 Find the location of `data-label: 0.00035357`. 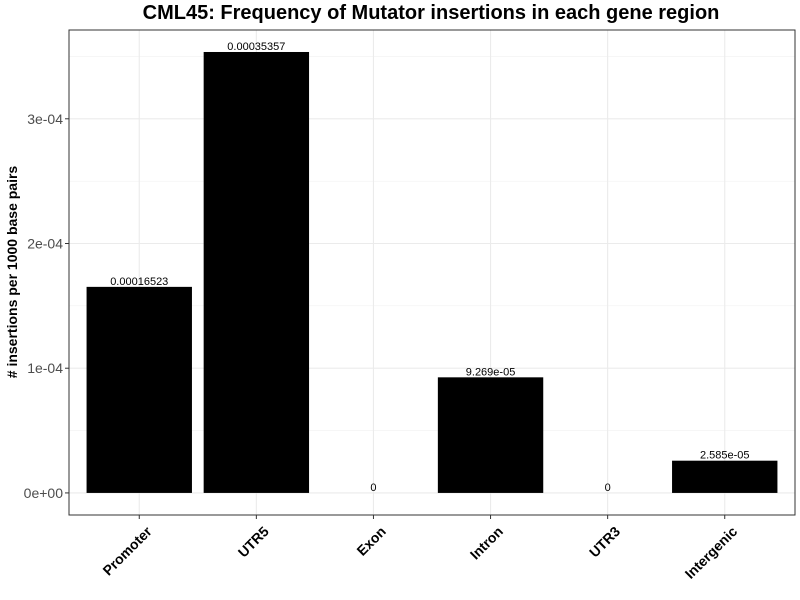

data-label: 0.00035357 is located at coordinates (256, 47).